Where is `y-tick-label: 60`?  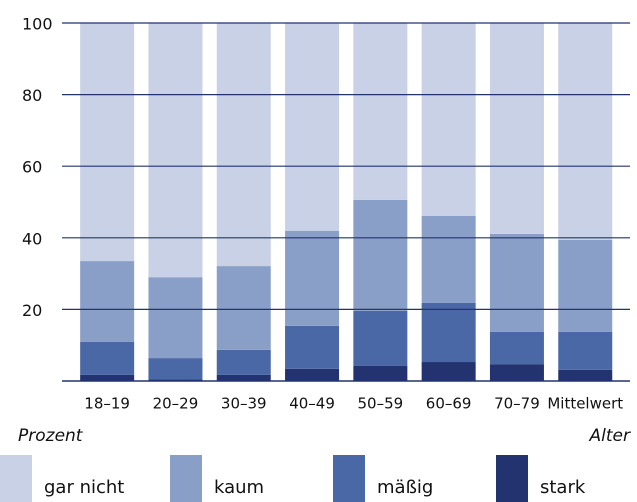 y-tick-label: 60 is located at coordinates (32, 167).